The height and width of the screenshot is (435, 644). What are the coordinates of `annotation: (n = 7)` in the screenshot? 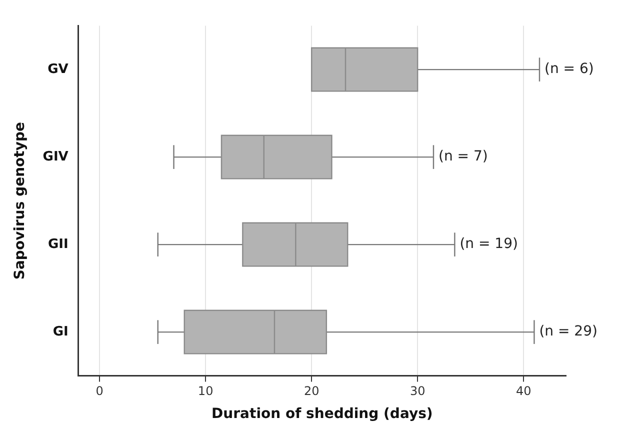 It's located at (463, 156).